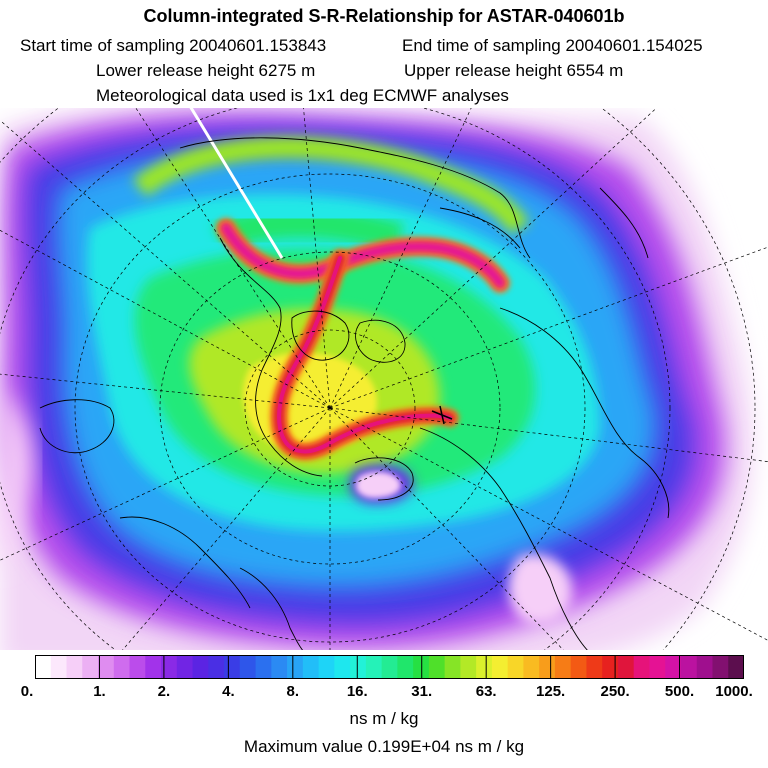 This screenshot has height=768, width=768. I want to click on color-scale-tick-label: 500., so click(679, 691).